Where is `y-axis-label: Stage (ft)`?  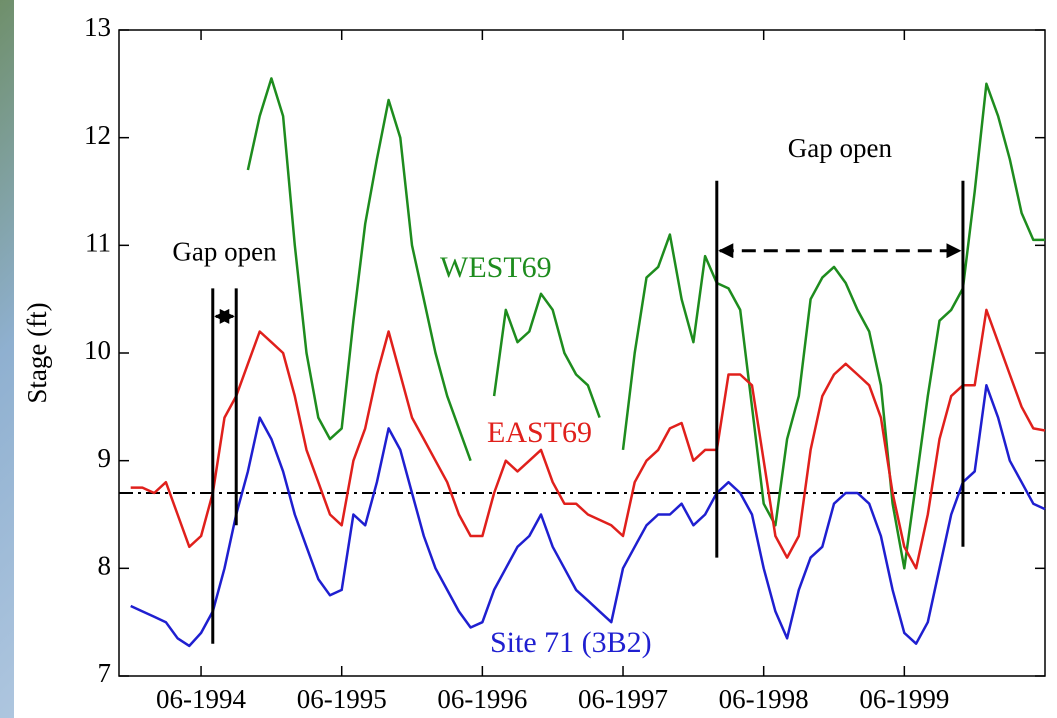 y-axis-label: Stage (ft) is located at coordinates (37, 352).